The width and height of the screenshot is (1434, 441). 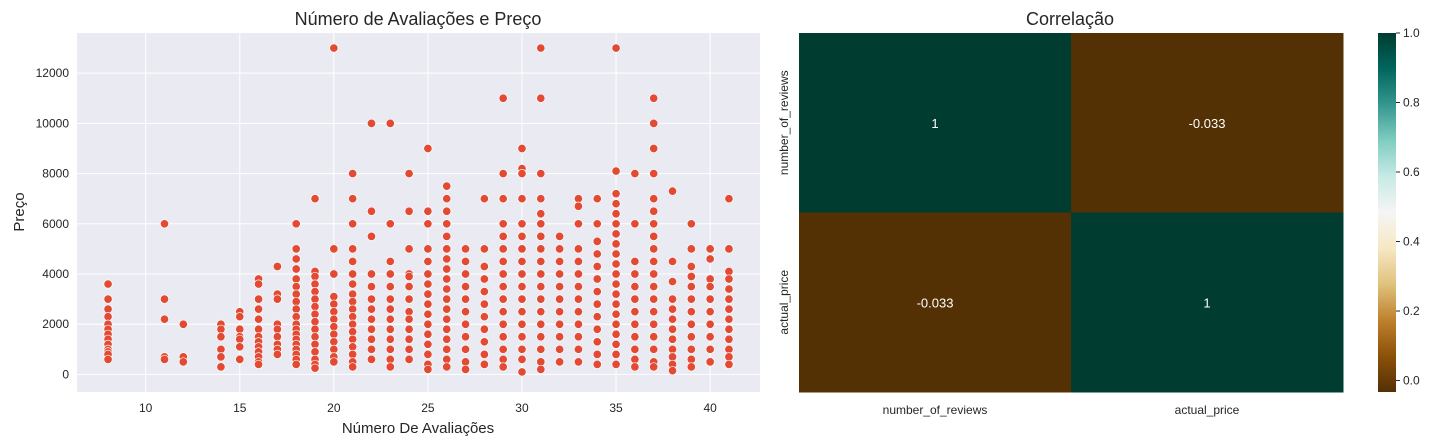 I want to click on x-tick-label: 40, so click(x=710, y=408).